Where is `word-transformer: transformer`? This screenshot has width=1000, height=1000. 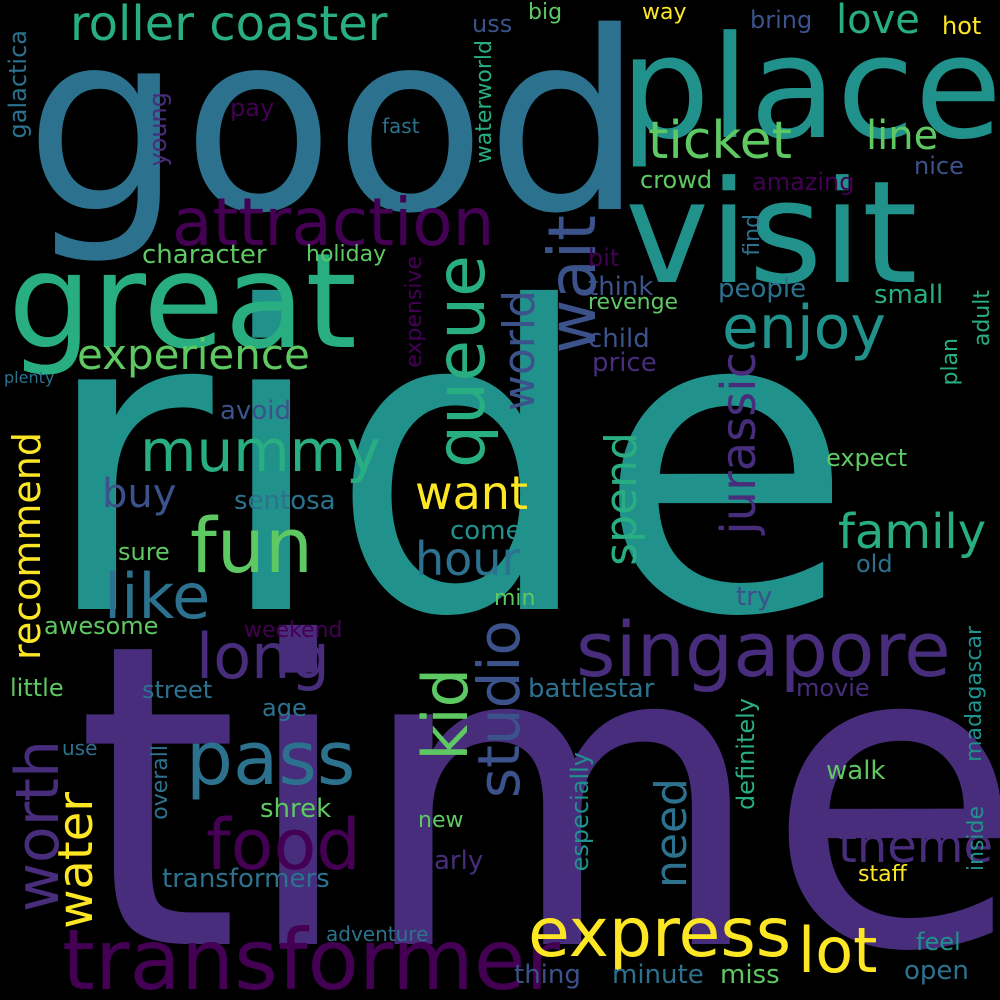
word-transformer: transformer is located at coordinates (311, 955).